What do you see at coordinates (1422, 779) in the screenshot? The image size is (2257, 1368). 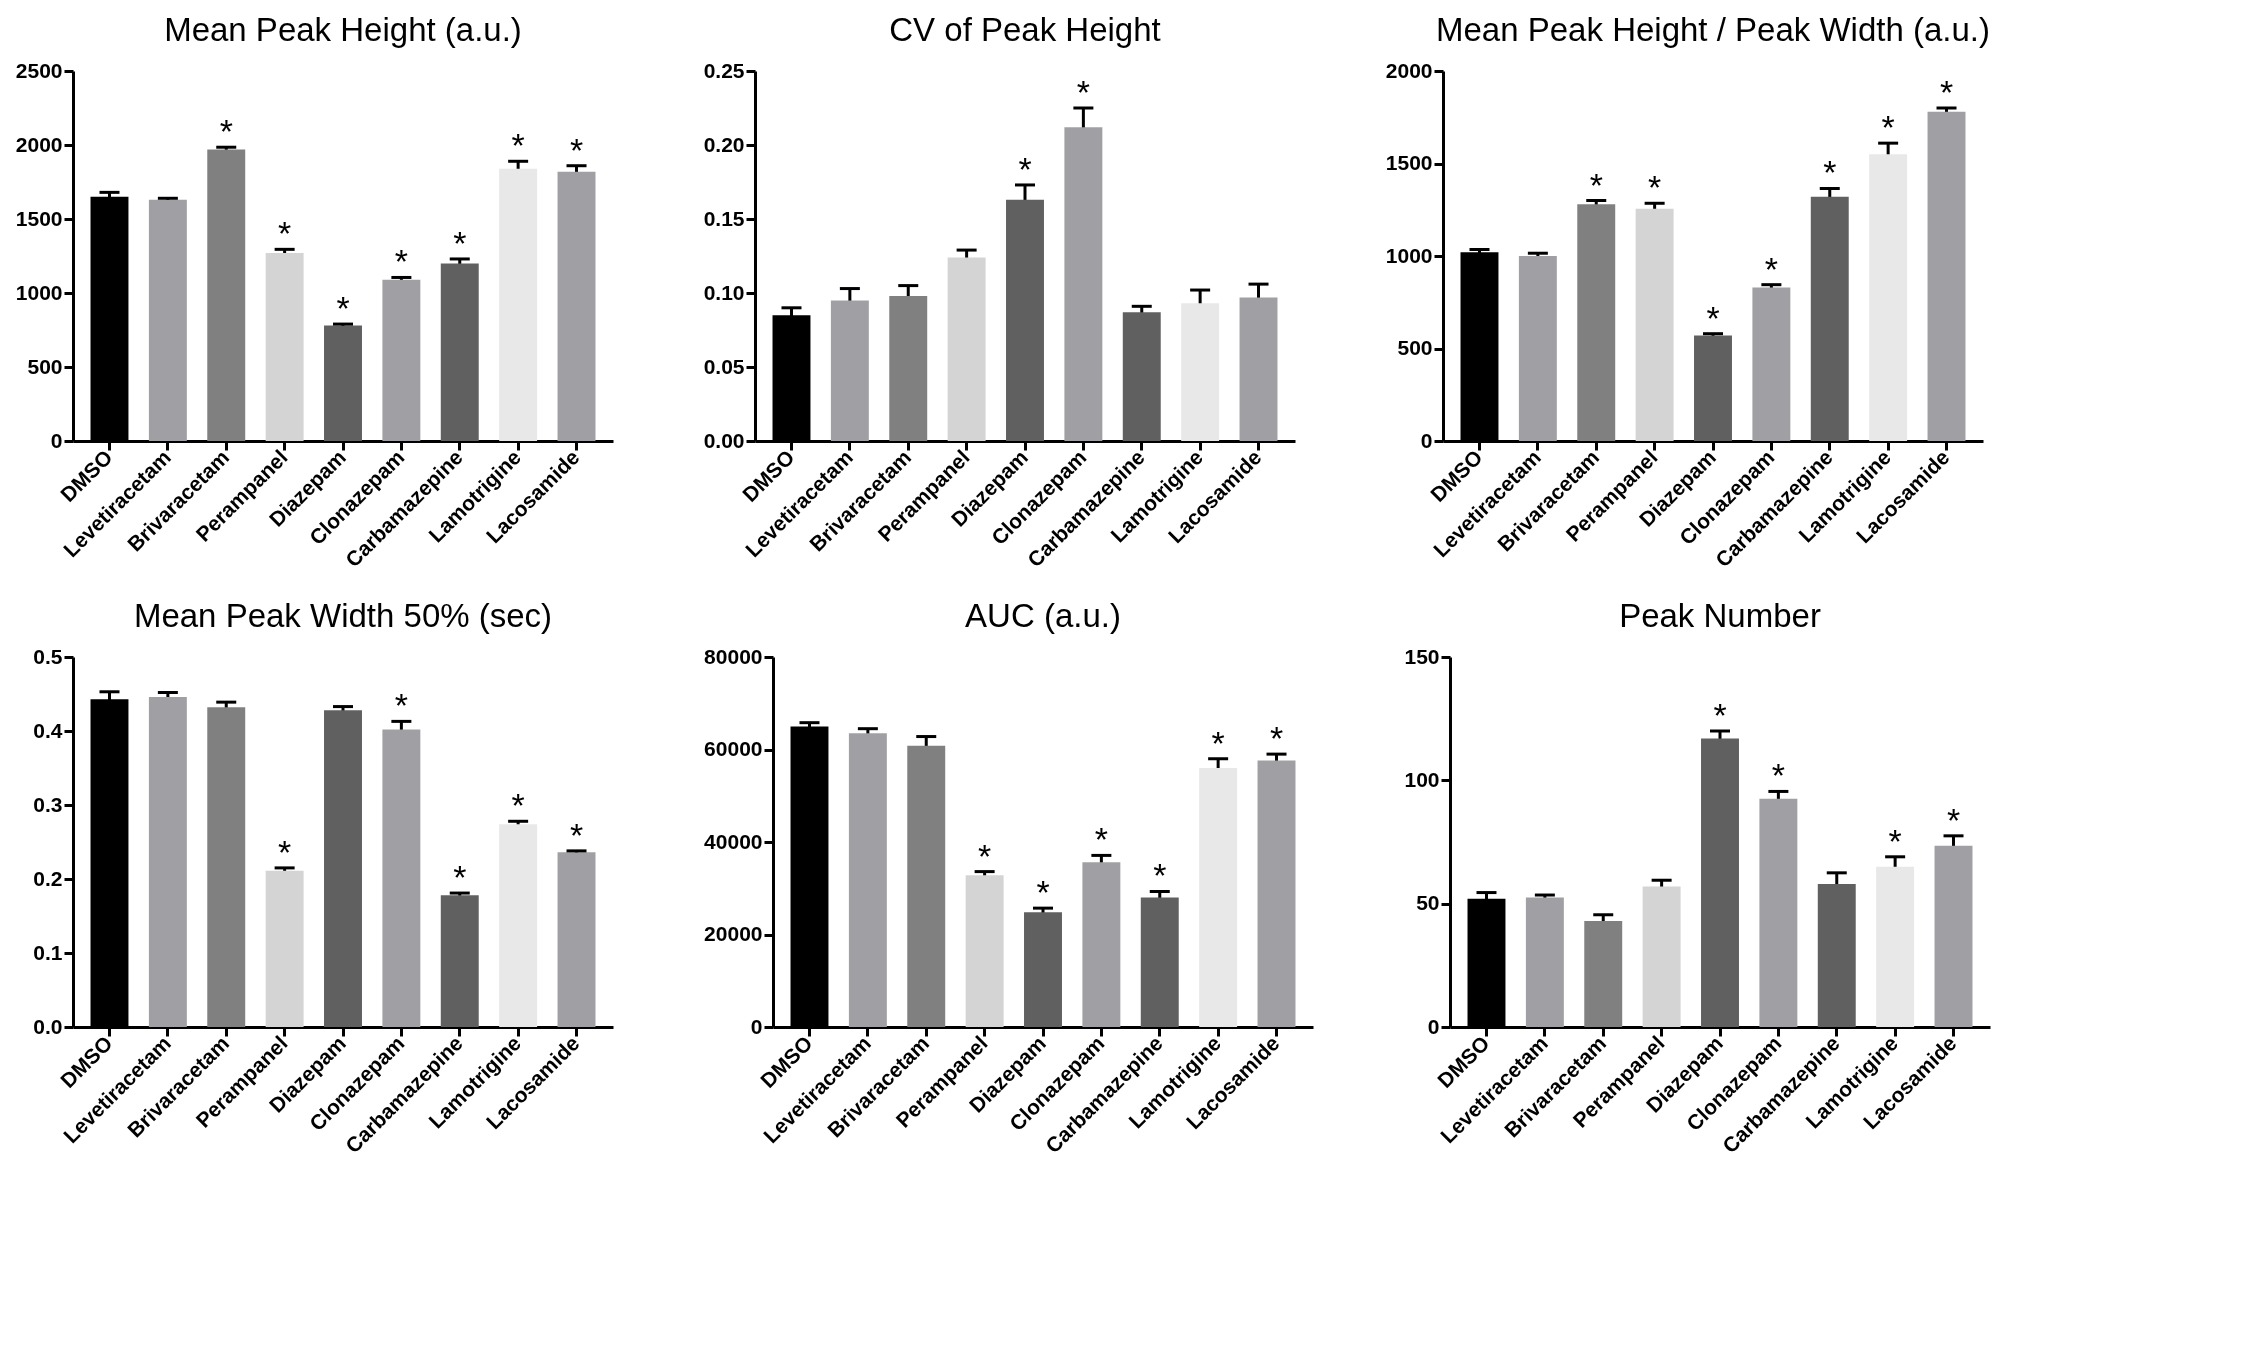 I see `y-tick-label: 100` at bounding box center [1422, 779].